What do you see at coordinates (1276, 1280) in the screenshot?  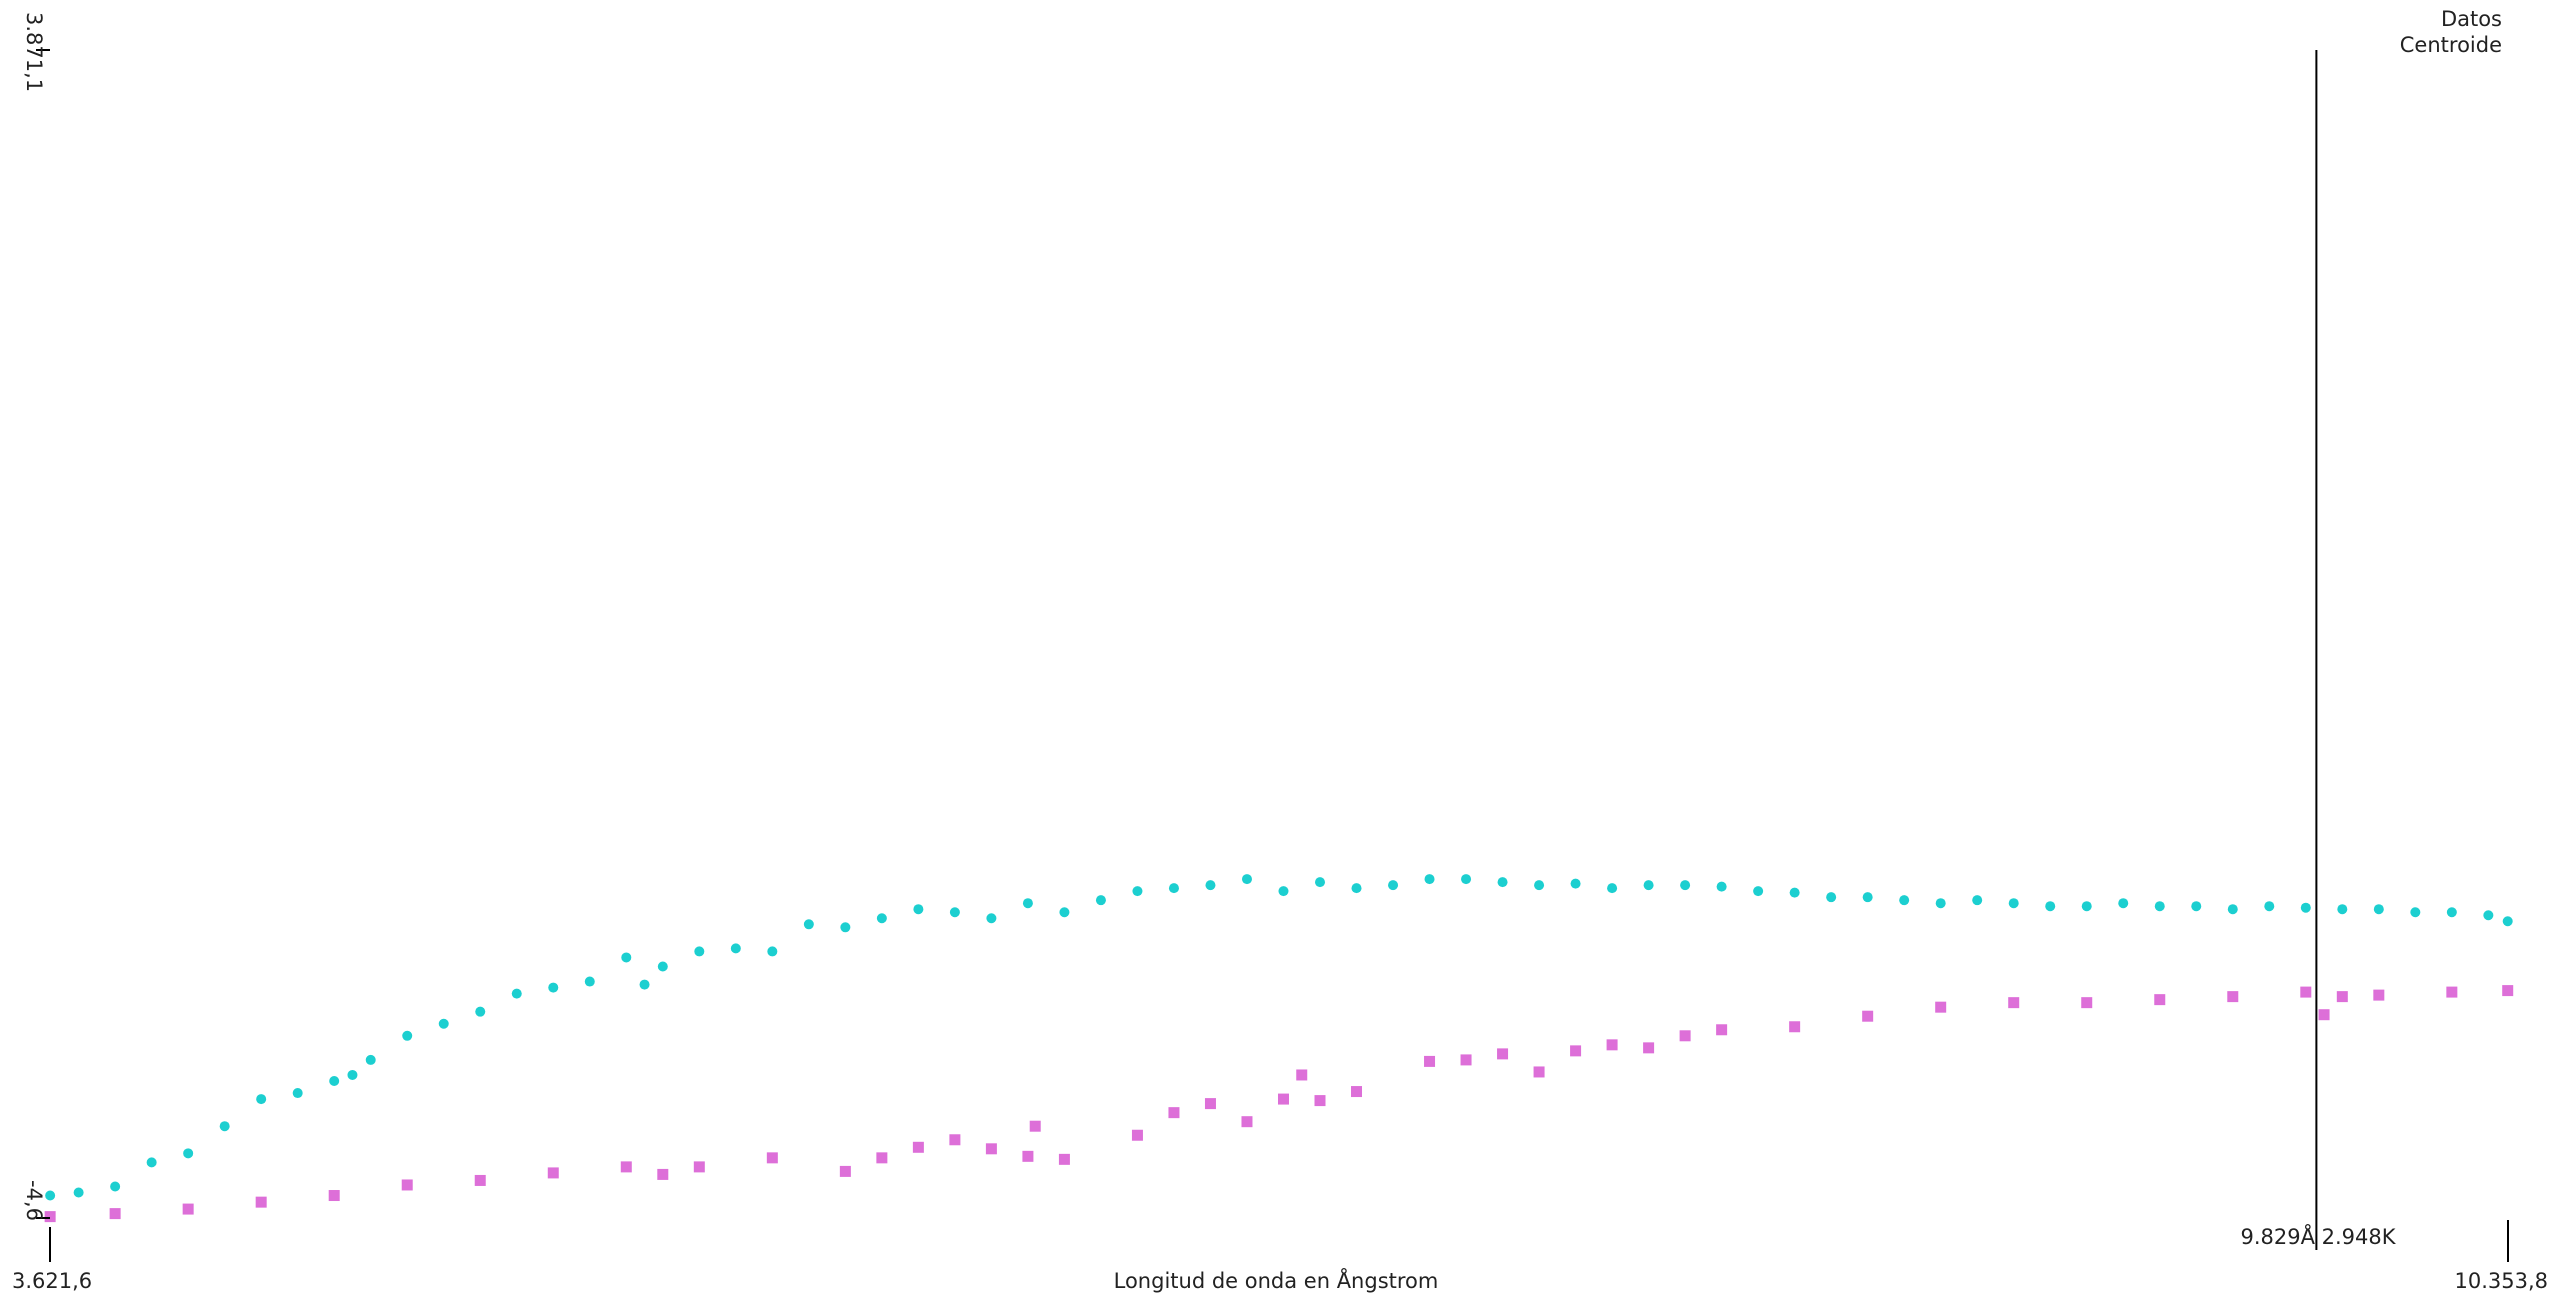 I see `x-axis-title: Longitud de onda en Ångstrom` at bounding box center [1276, 1280].